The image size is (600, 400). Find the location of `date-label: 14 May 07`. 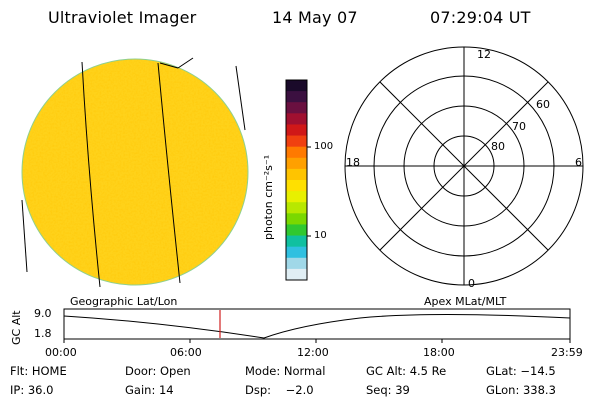

date-label: 14 May 07 is located at coordinates (315, 17).